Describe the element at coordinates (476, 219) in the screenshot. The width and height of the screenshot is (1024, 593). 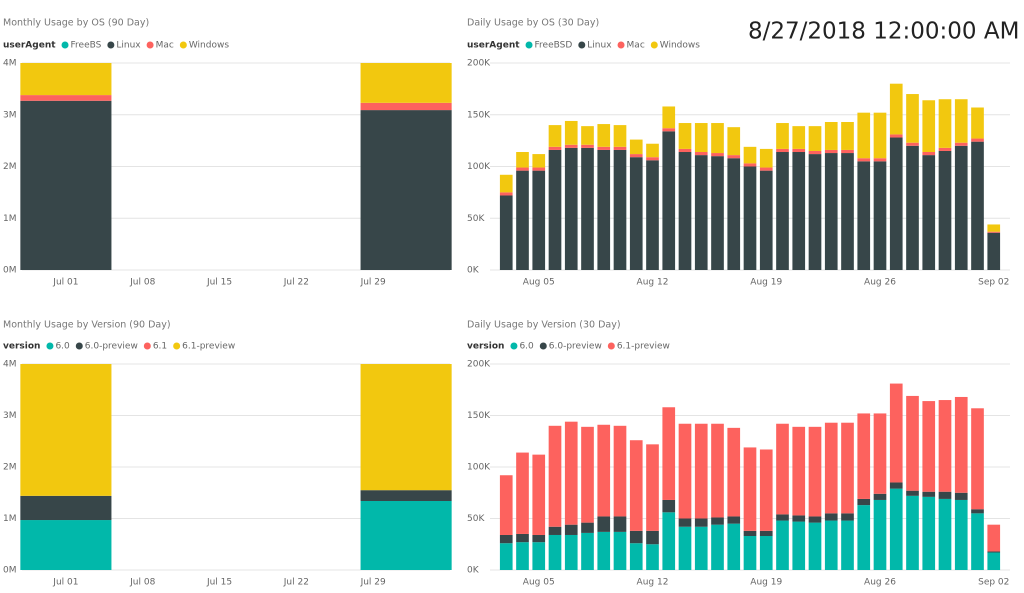
I see `y-tick-label: 50K` at that location.